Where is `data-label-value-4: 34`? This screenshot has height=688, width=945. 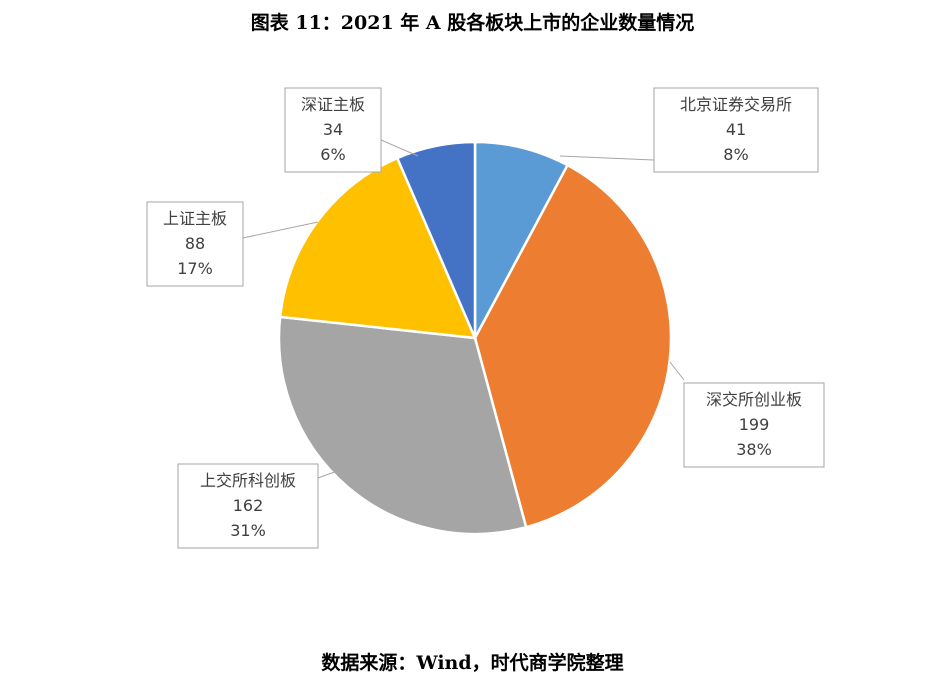
data-label-value-4: 34 is located at coordinates (333, 129).